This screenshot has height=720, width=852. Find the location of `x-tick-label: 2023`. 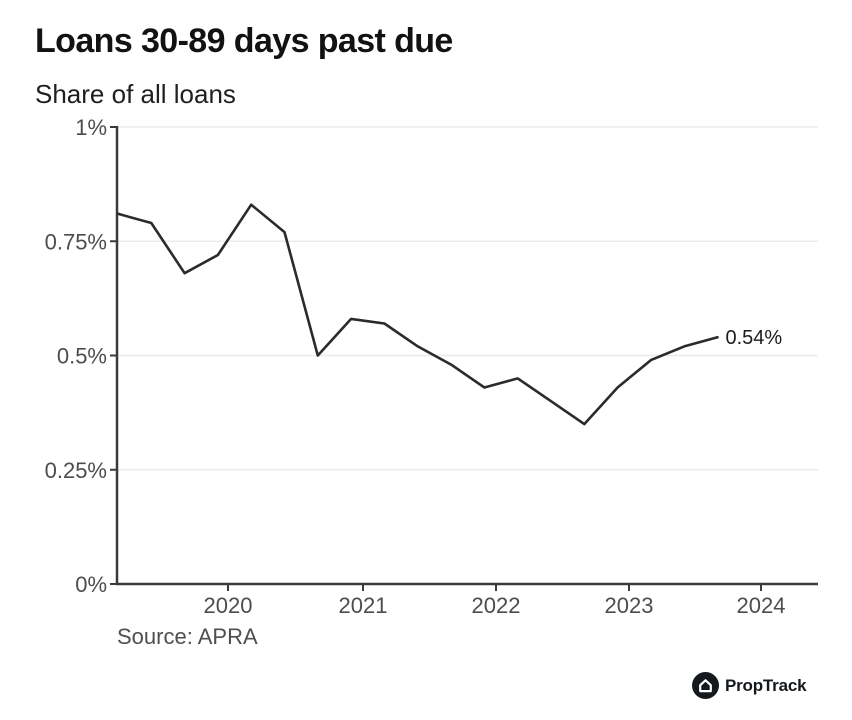

x-tick-label: 2023 is located at coordinates (629, 605).